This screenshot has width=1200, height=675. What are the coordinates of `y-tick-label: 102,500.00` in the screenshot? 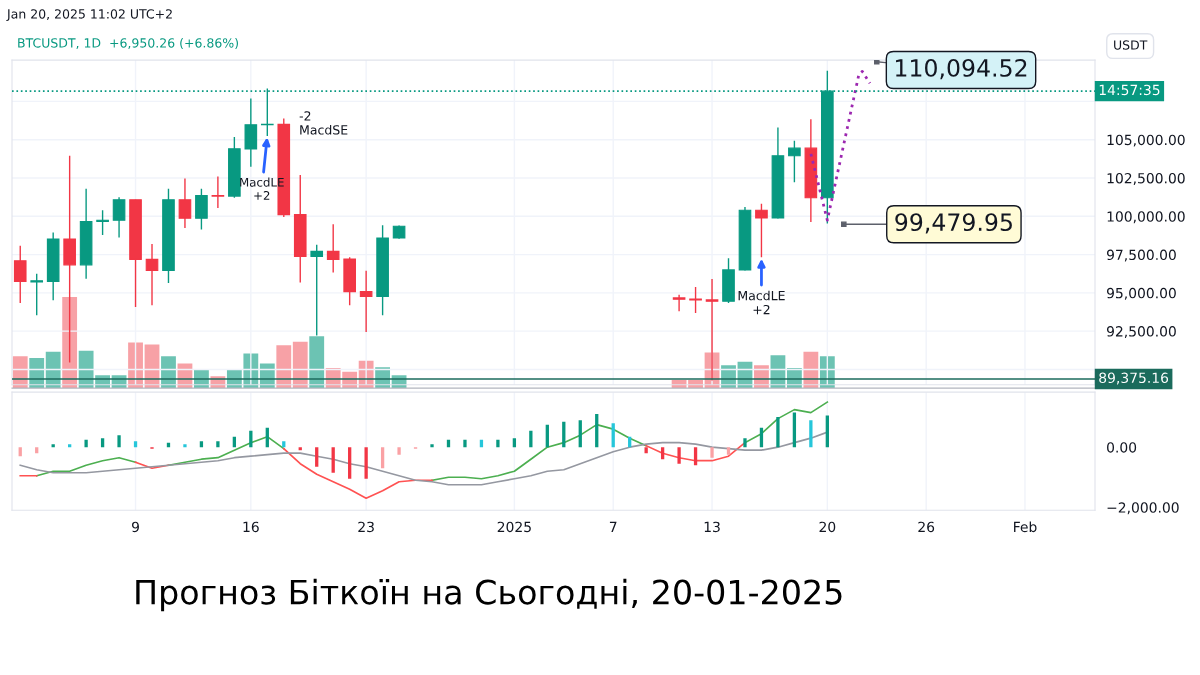 It's located at (1146, 178).